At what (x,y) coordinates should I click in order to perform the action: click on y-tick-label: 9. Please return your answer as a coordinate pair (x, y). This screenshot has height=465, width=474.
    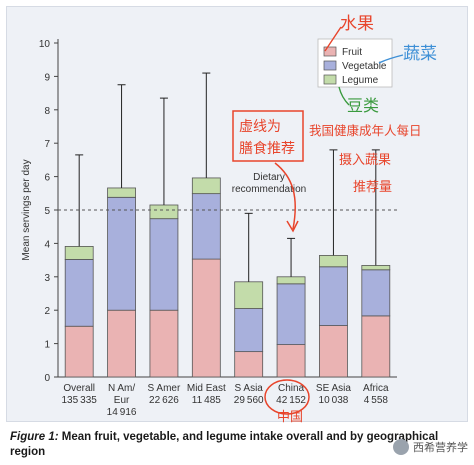
    Looking at the image, I should click on (47, 77).